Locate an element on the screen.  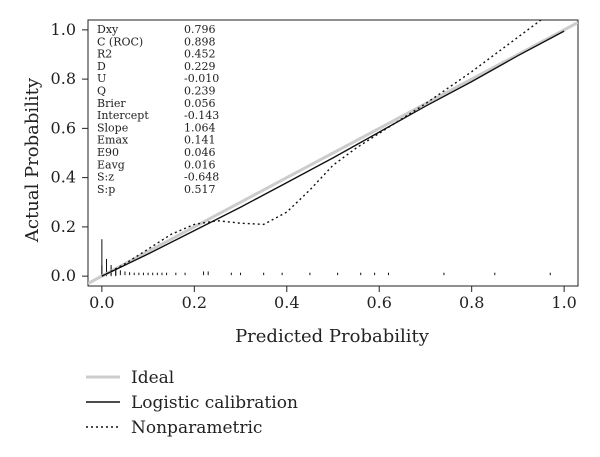
rug-marks is located at coordinates (326, 258).